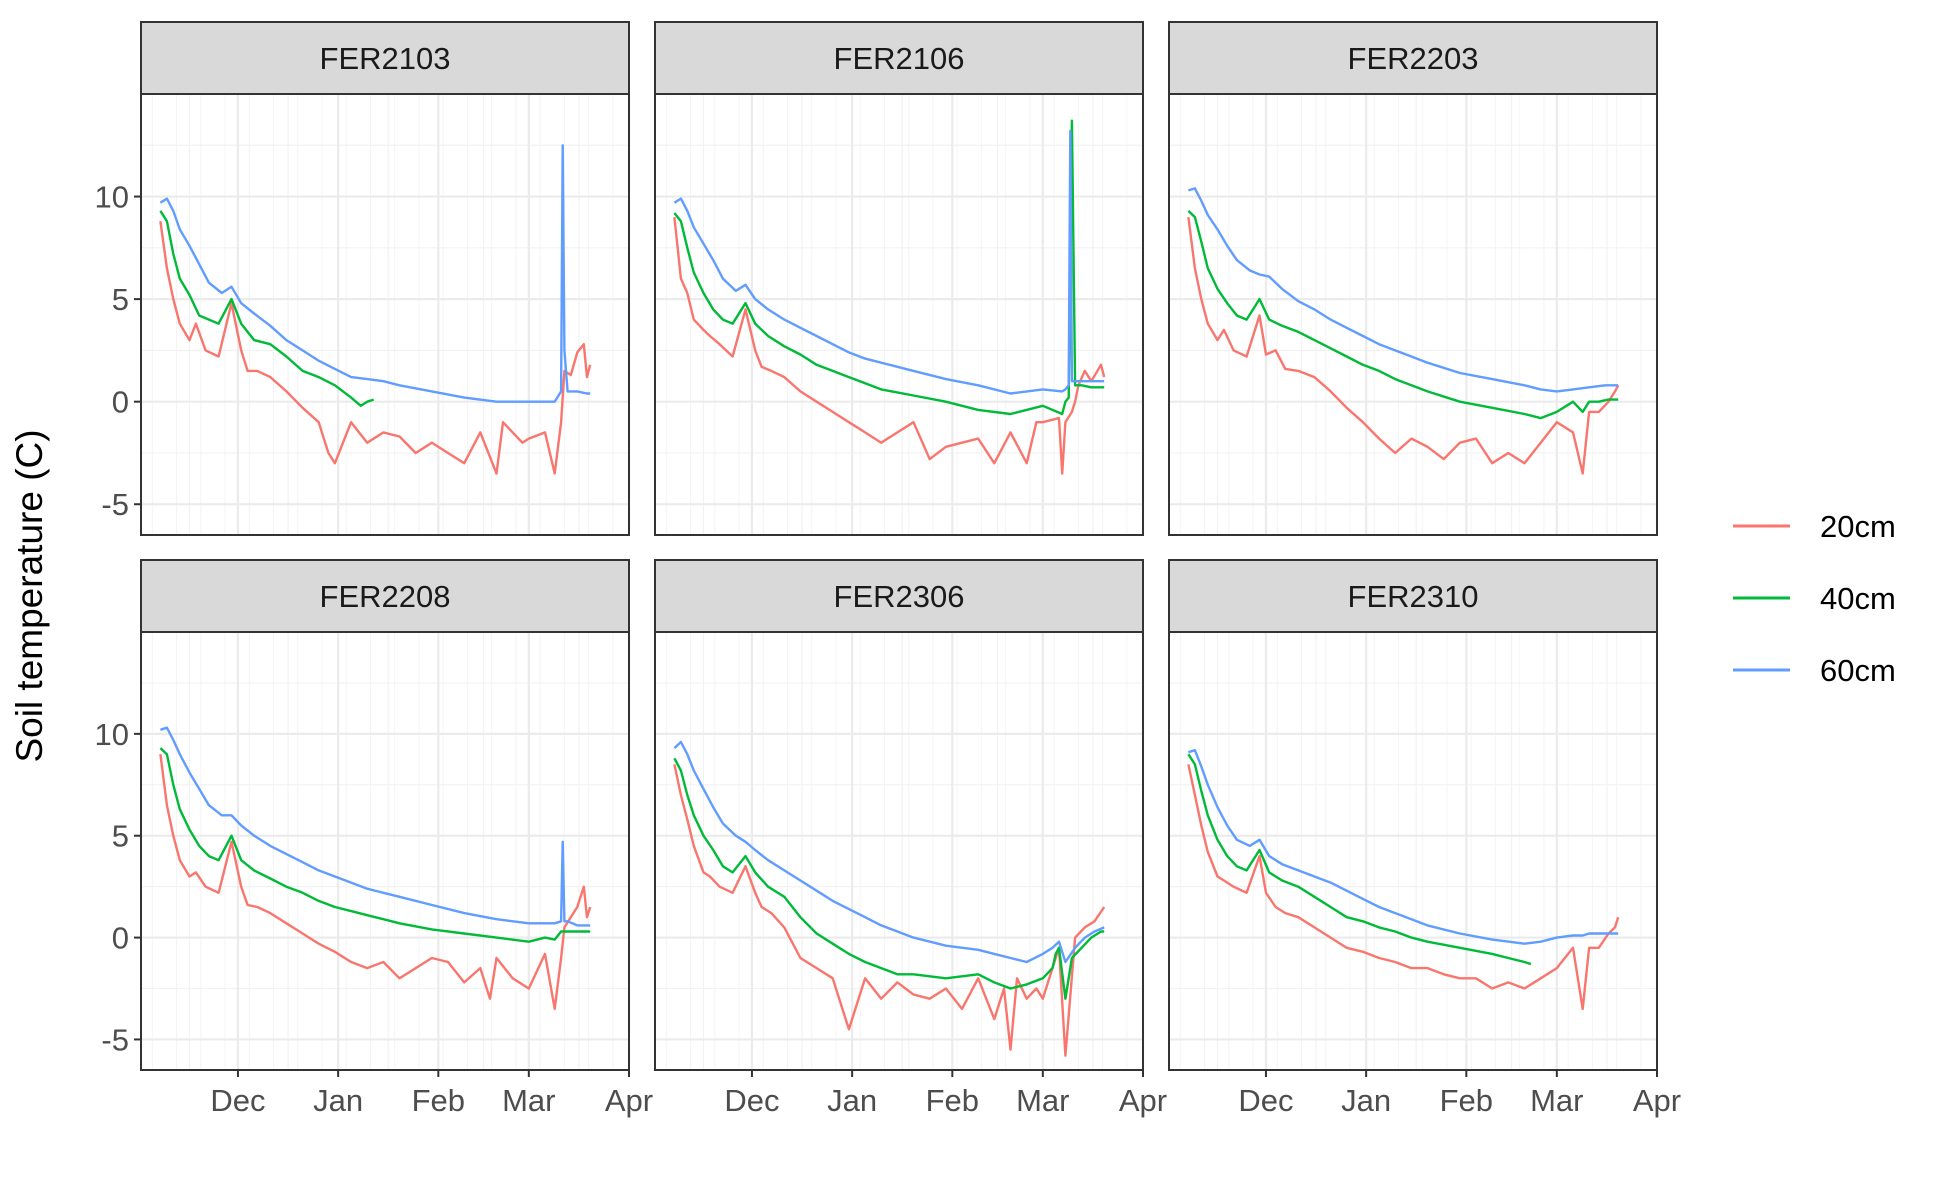  Describe the element at coordinates (1858, 526) in the screenshot. I see `legend-label: 20cm` at that location.